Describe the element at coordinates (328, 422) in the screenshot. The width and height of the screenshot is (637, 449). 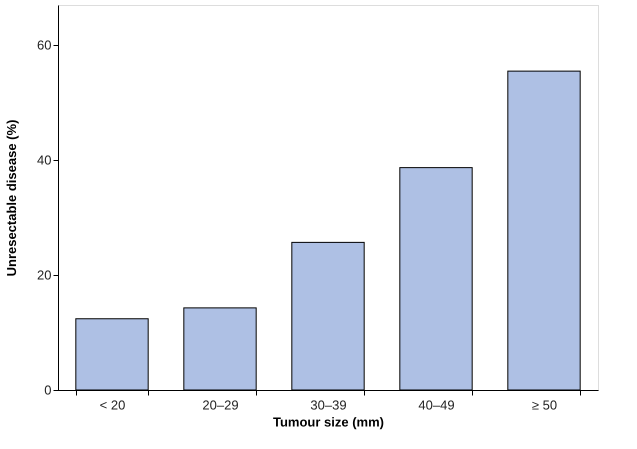
I see `x-axis-title: Tumour size (mm)` at that location.